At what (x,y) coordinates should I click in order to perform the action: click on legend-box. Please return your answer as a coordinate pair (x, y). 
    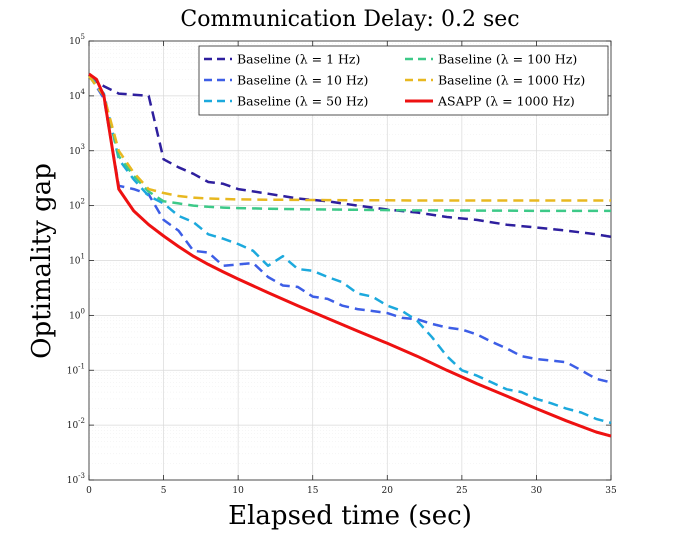
    Looking at the image, I should click on (403, 80).